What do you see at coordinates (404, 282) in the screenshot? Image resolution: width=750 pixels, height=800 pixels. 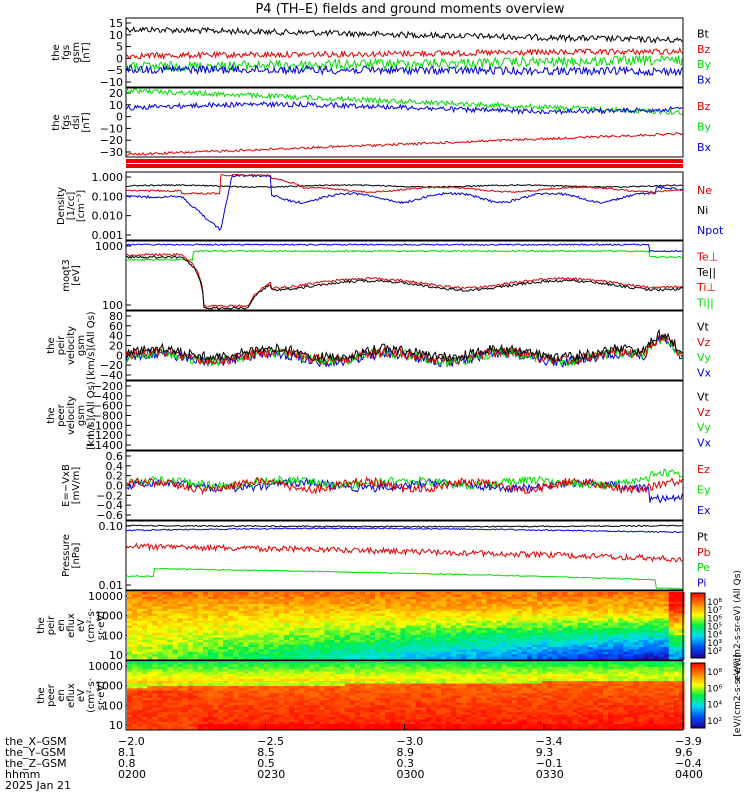 I see `series-Te-par` at bounding box center [404, 282].